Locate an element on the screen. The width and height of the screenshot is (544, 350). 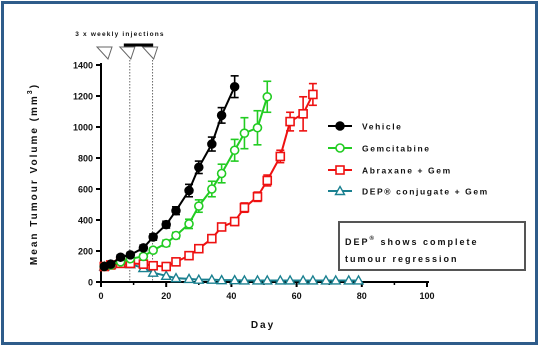
legend-label: Abraxane + Gem is located at coordinates (407, 171).